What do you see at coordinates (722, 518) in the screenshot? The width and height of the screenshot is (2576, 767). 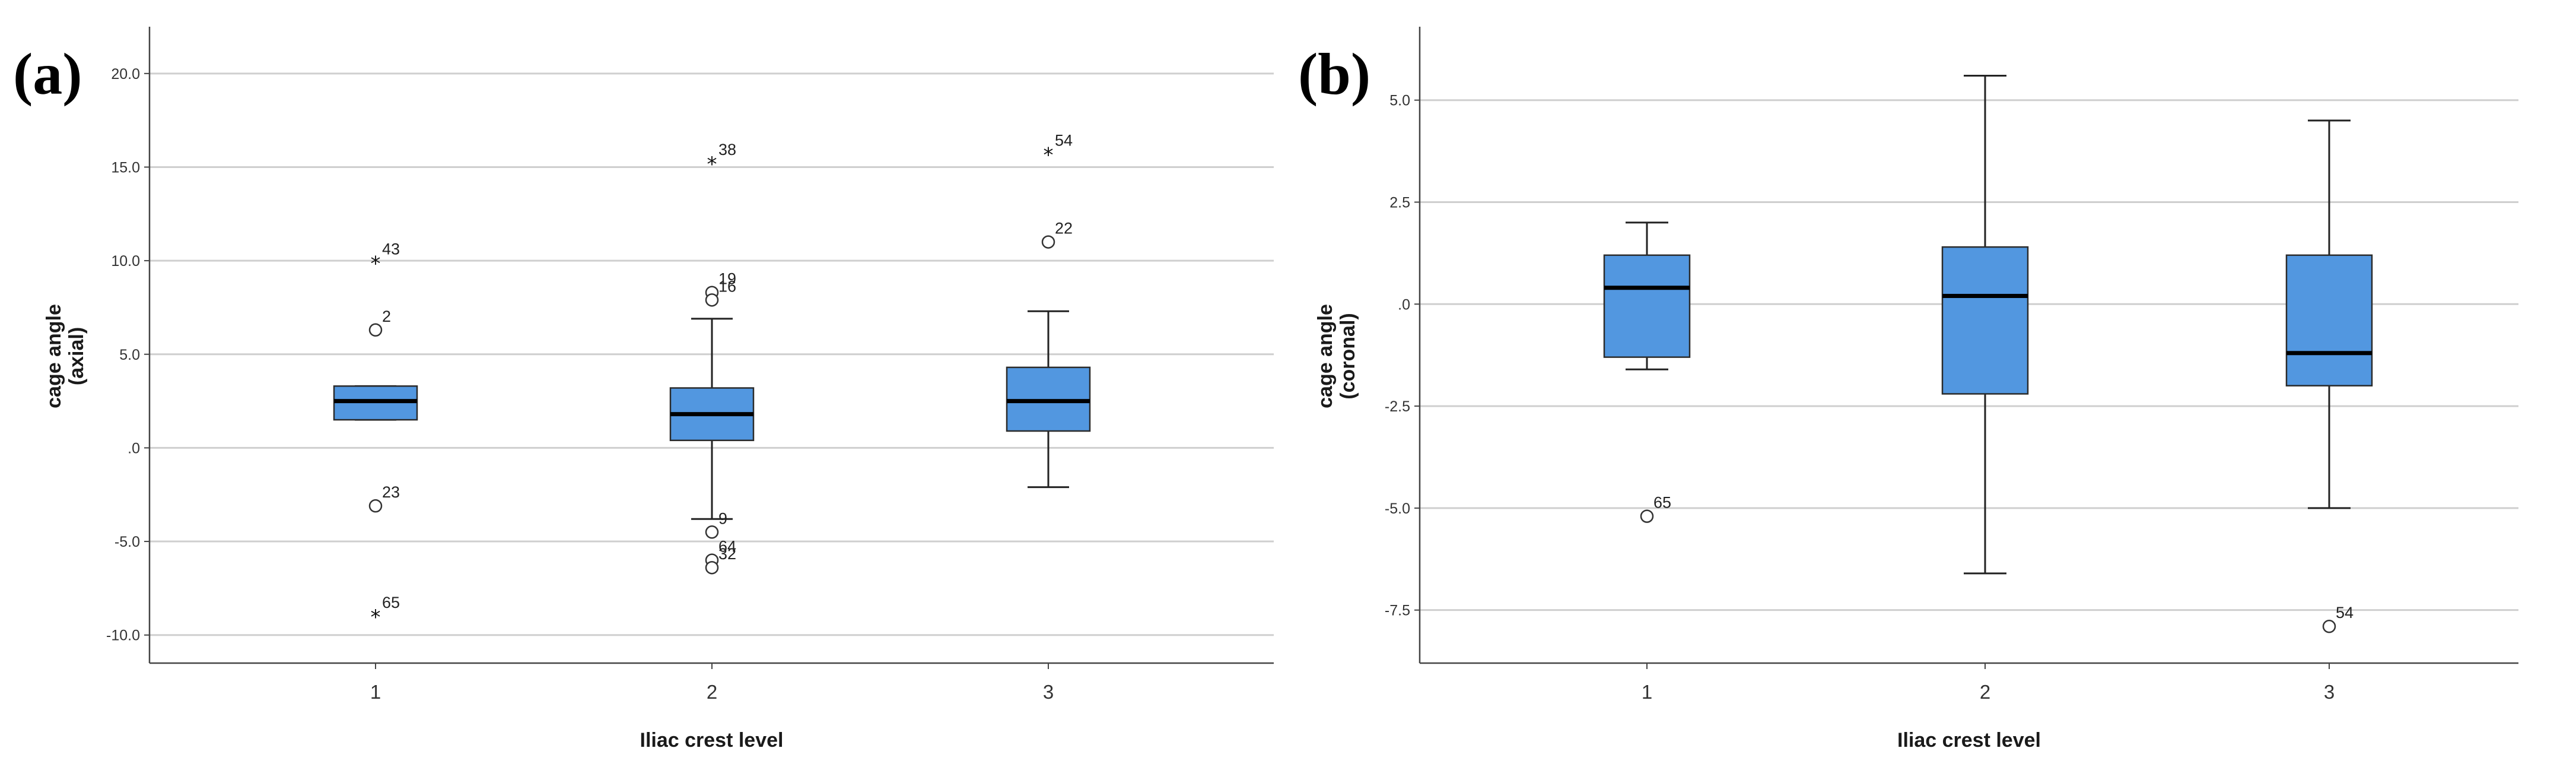 I see `outlier-label: 9` at bounding box center [722, 518].